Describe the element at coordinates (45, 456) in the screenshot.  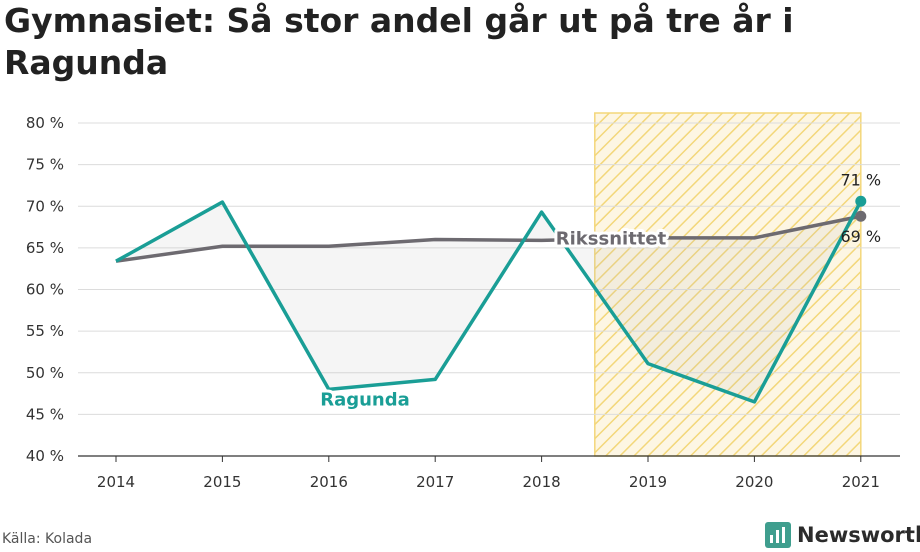
I see `y-tick-label: 40 %` at that location.